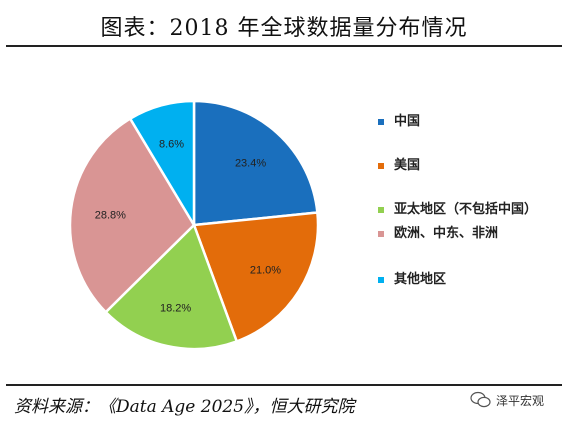 Image resolution: width=568 pixels, height=422 pixels. I want to click on slice-china, so click(255, 163).